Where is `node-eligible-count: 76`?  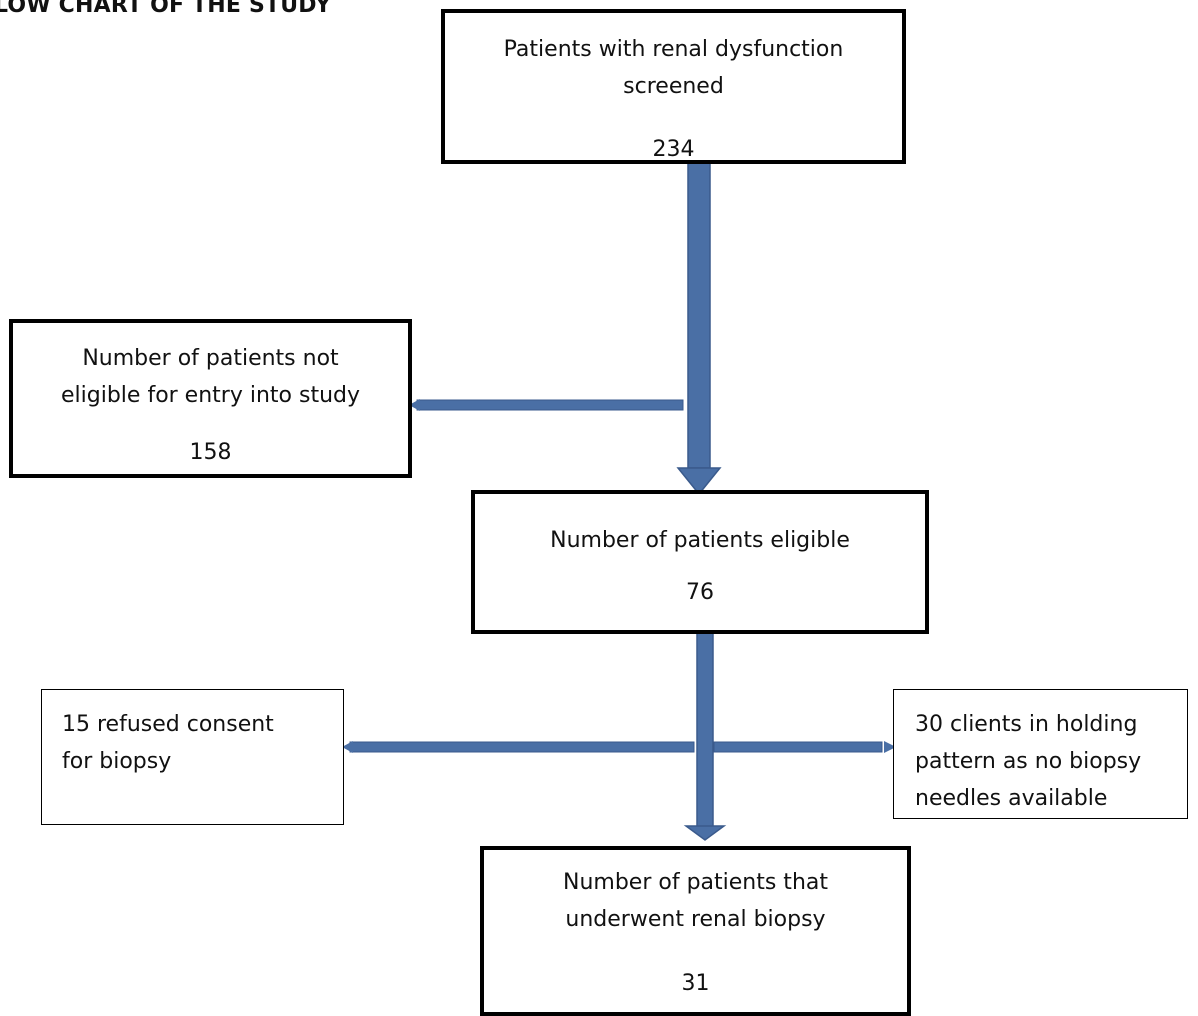 node-eligible-count: 76 is located at coordinates (700, 592).